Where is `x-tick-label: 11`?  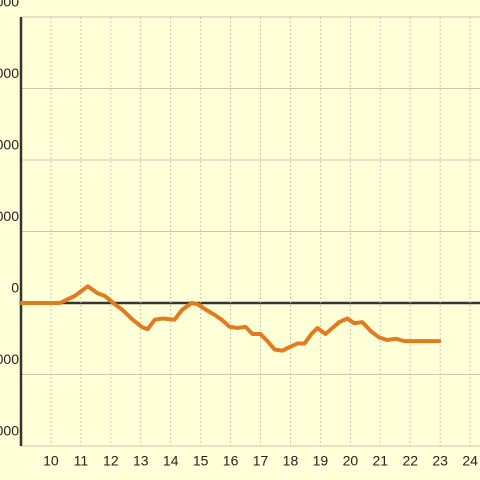
x-tick-label: 11 is located at coordinates (81, 461).